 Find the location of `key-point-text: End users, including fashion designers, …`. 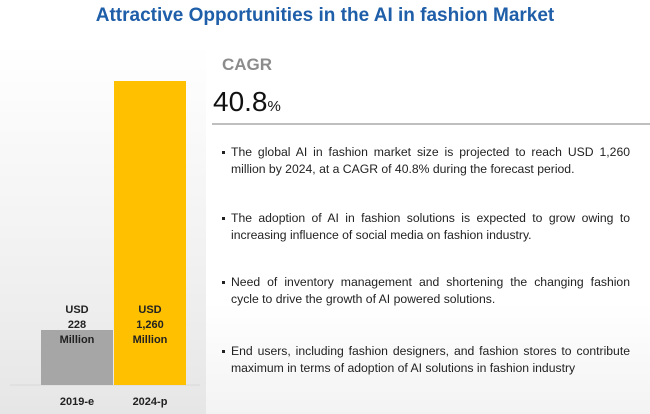

key-point-text: End users, including fashion designers, … is located at coordinates (430, 359).